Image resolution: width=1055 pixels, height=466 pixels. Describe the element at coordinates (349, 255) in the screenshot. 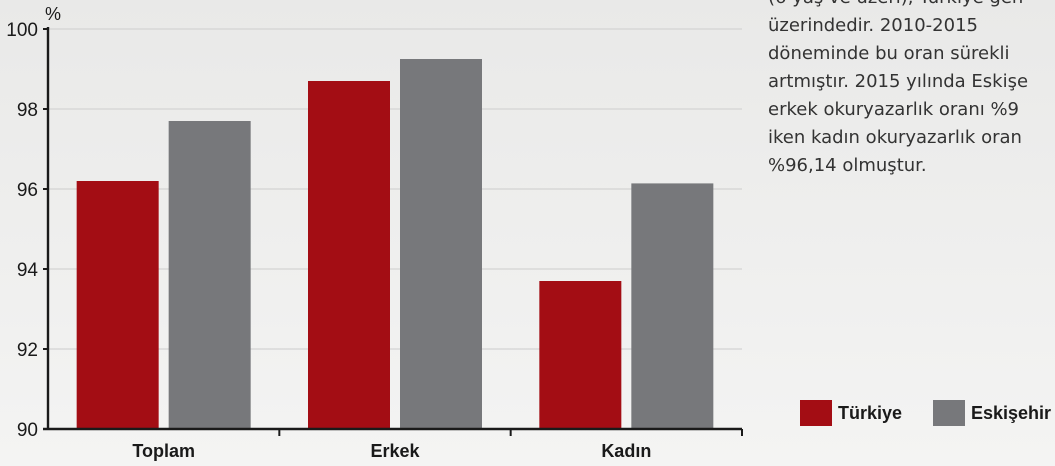

I see `bar-erkek-turkiye` at that location.